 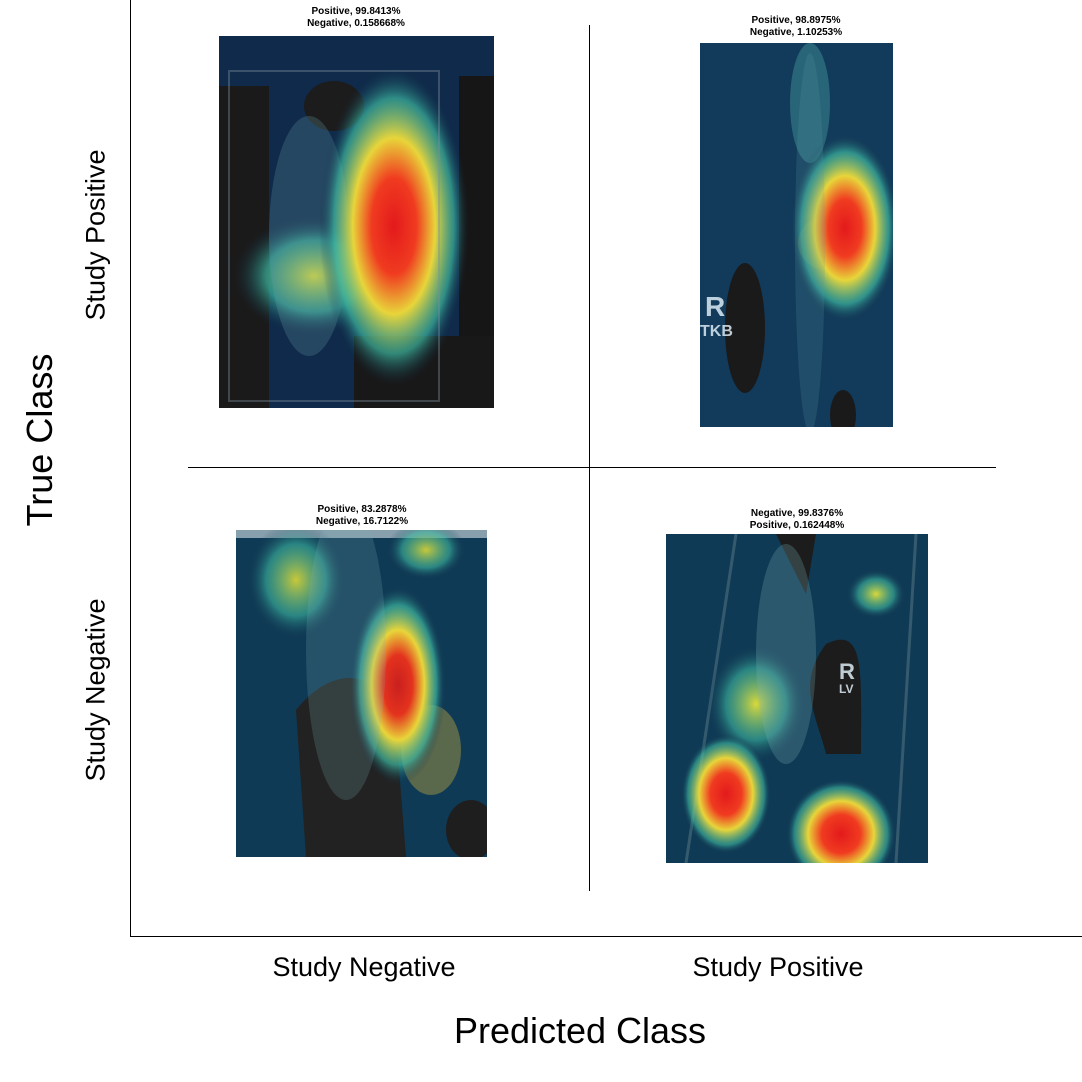 I want to click on caption-top-right: Positive, 98.8975% Negative, 1.10253%, so click(x=796, y=27).